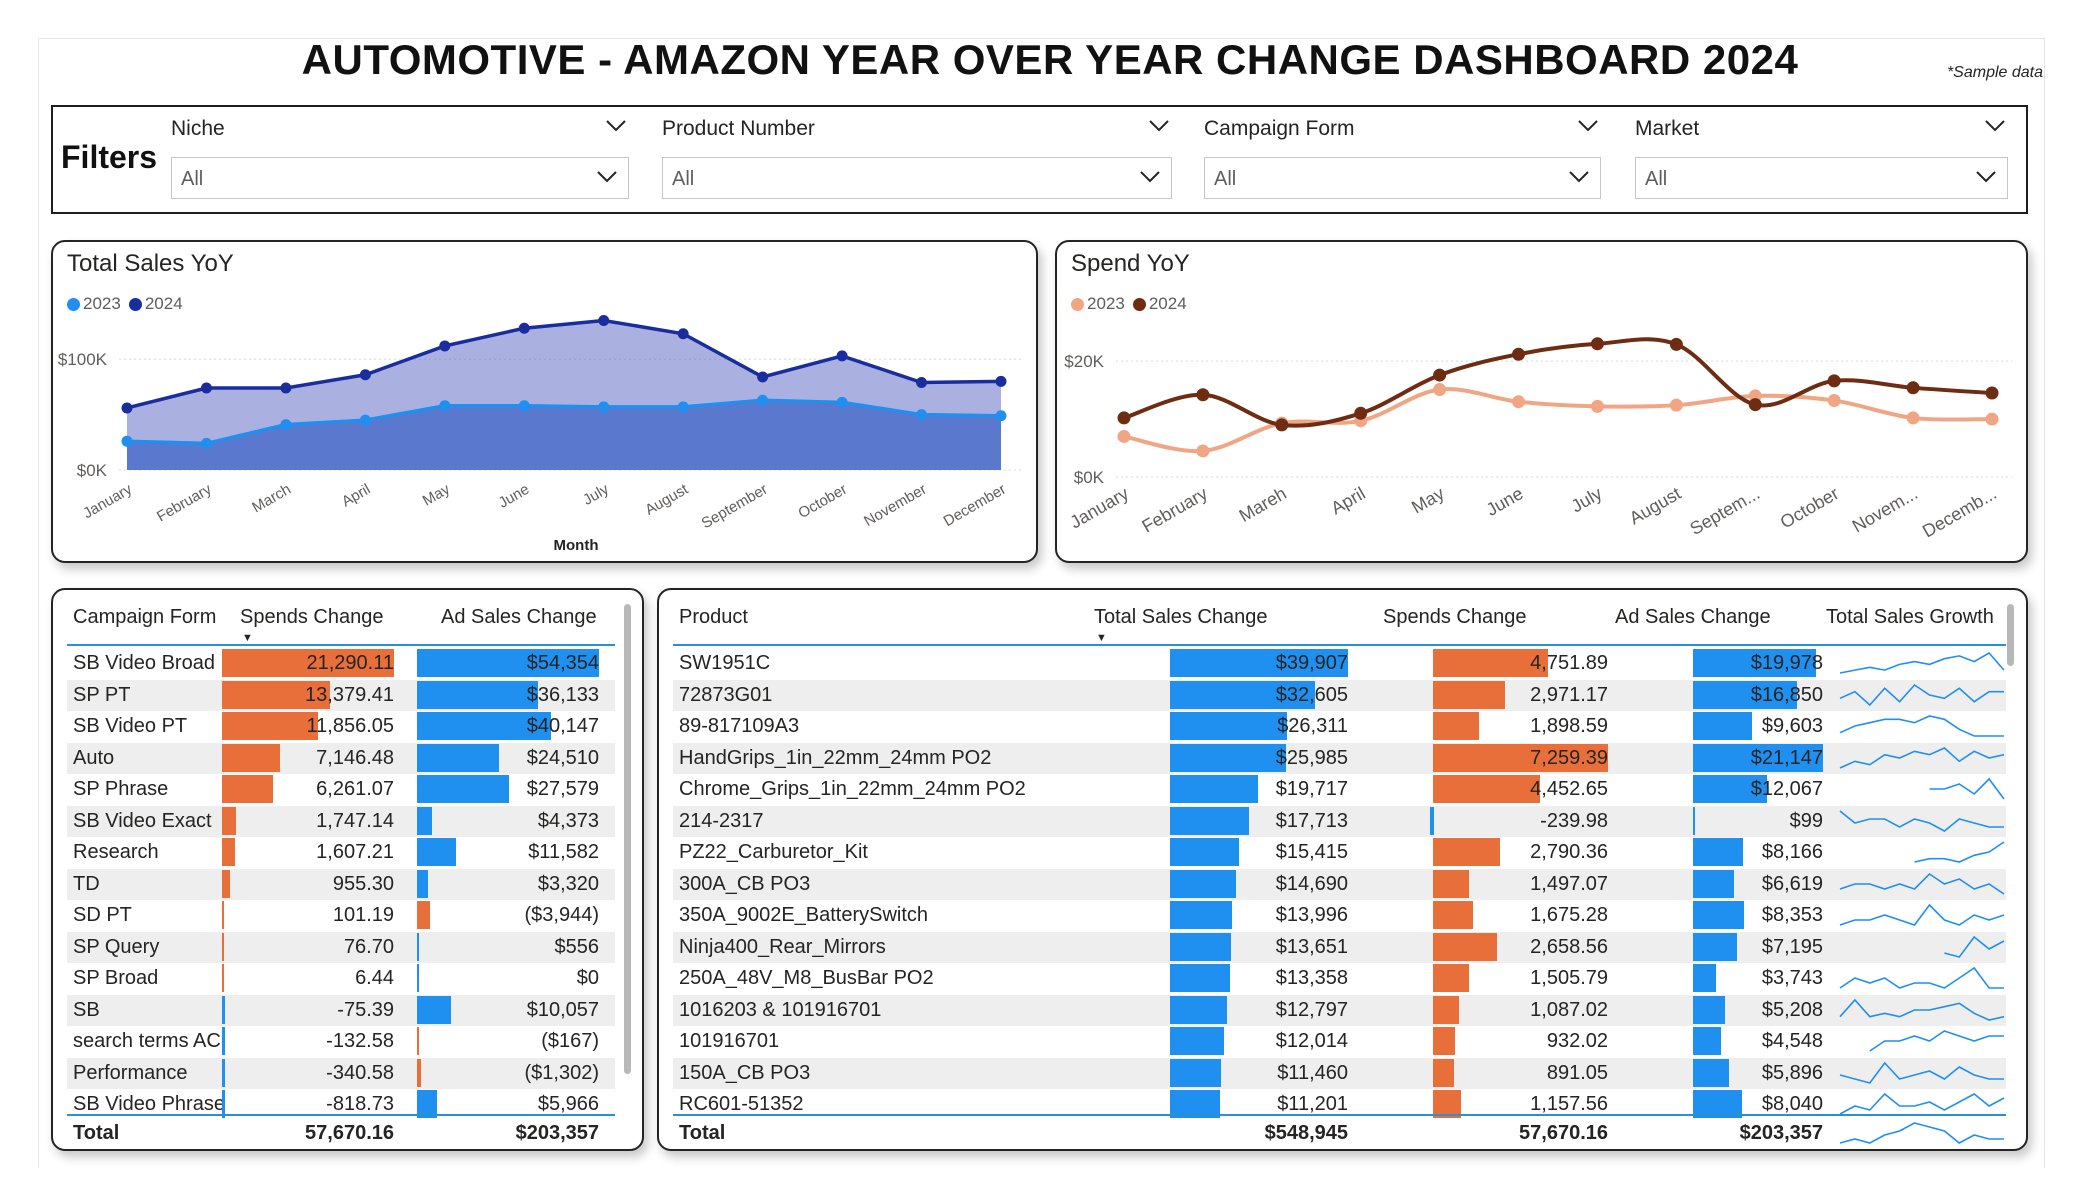 The image size is (2075, 1200). Describe the element at coordinates (1339, 695) in the screenshot. I see `table-row: 72873G01 $32,605 2,971.17 $16,850` at that location.